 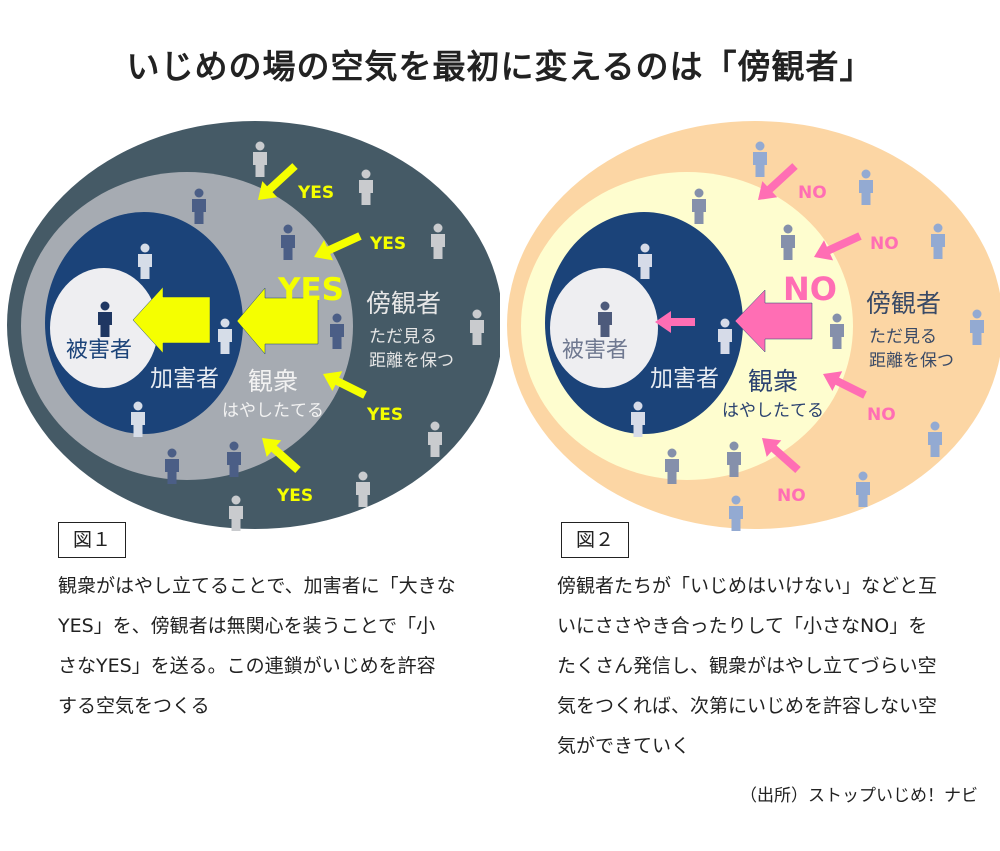 What do you see at coordinates (595, 540) in the screenshot?
I see `figure-2-caption: 図２` at bounding box center [595, 540].